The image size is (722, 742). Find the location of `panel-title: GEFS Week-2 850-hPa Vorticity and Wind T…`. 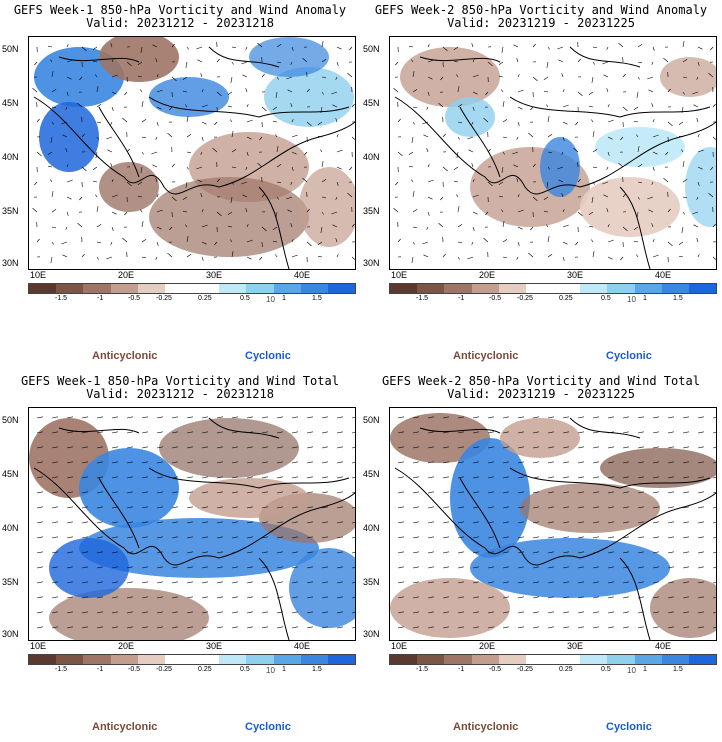

panel-title: GEFS Week-2 850-hPa Vorticity and Wind T… is located at coordinates (541, 381).